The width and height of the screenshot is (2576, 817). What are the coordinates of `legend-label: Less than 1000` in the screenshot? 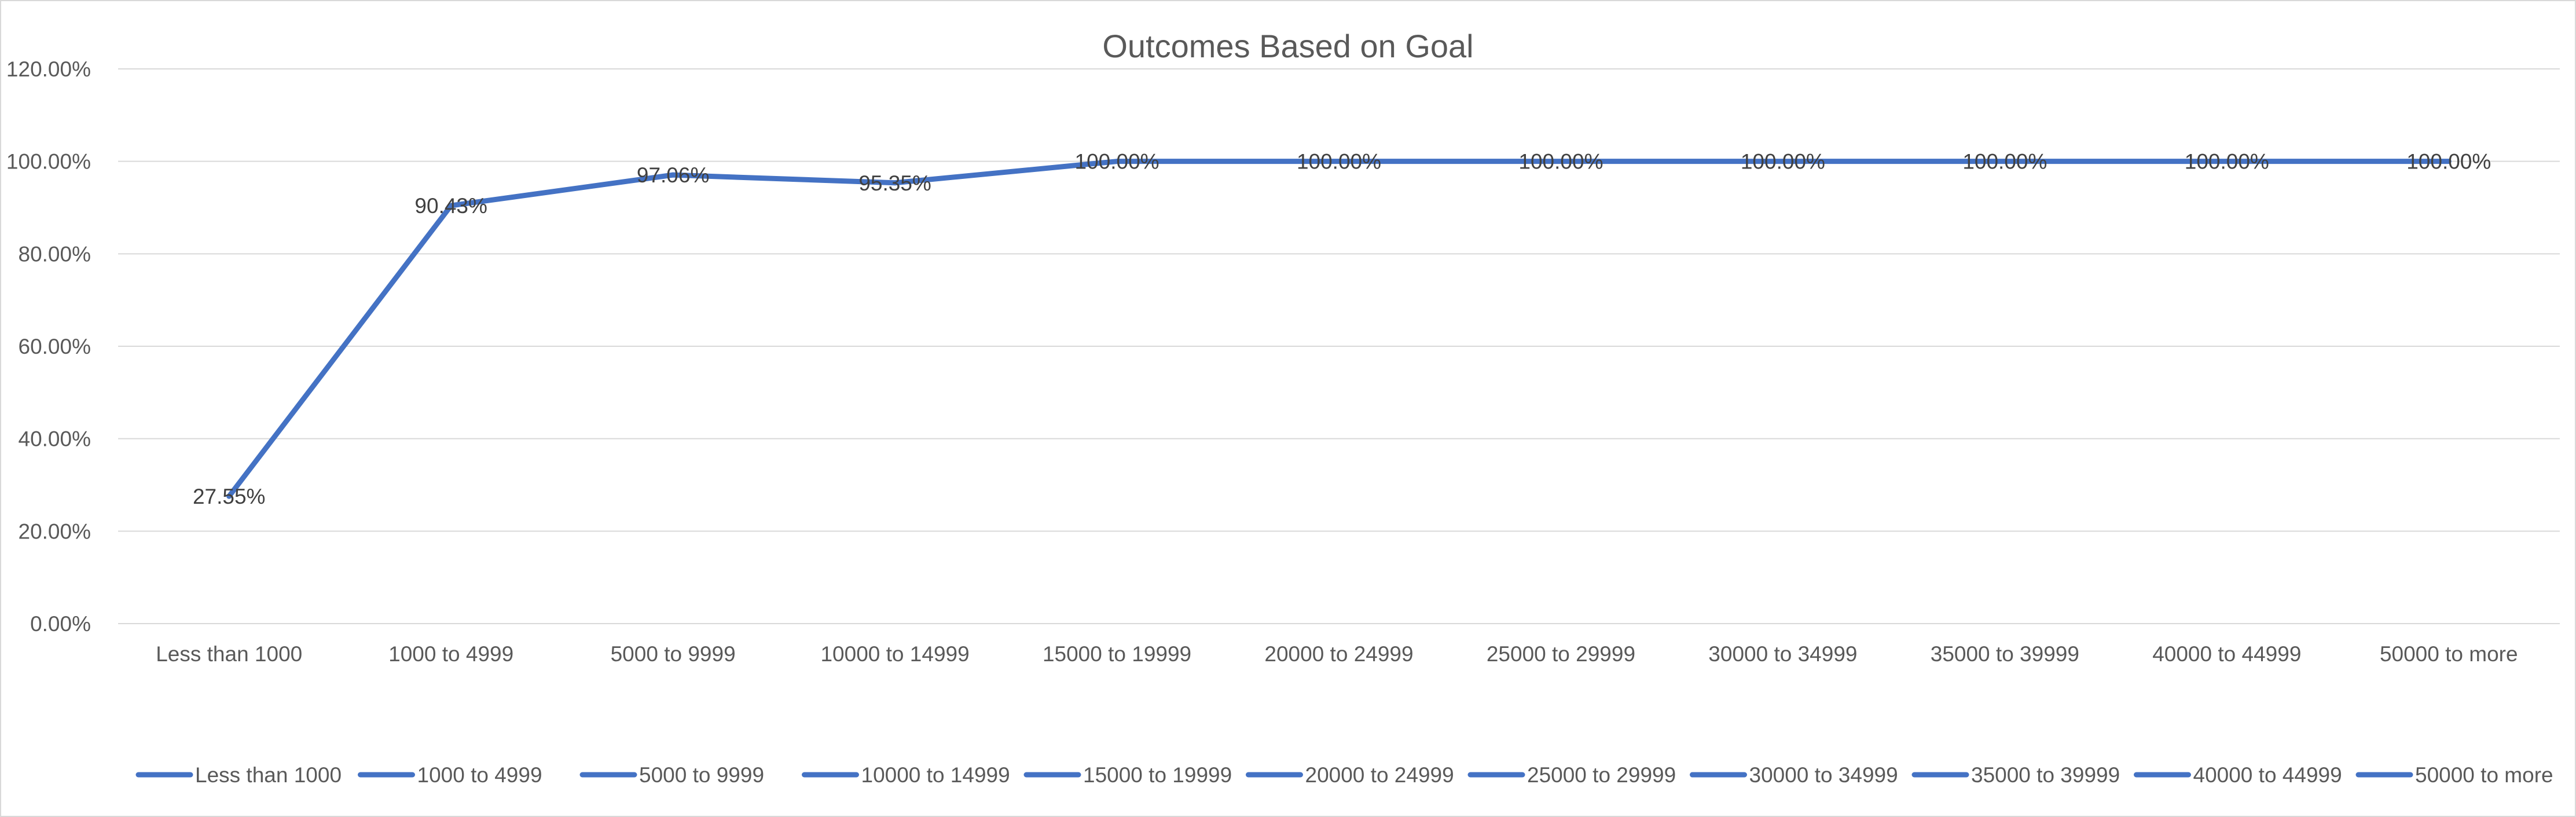 It's located at (268, 775).